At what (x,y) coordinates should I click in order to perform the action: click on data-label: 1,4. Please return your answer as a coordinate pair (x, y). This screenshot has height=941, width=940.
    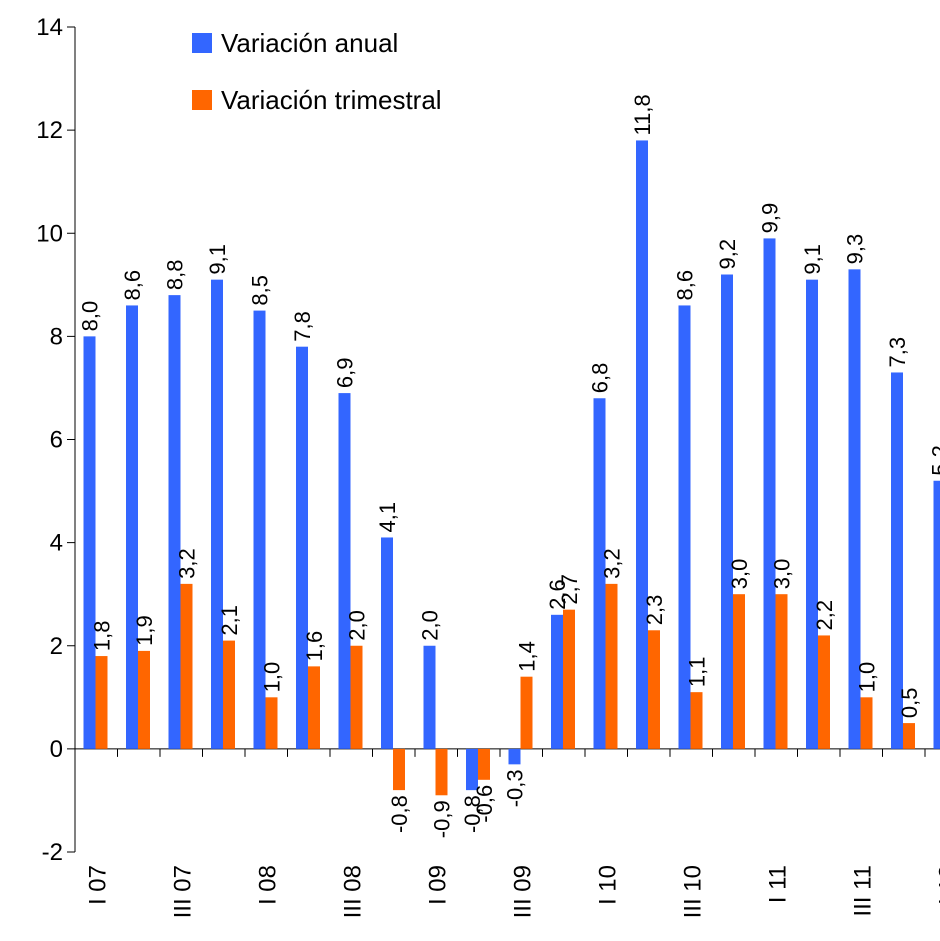
    Looking at the image, I should click on (527, 656).